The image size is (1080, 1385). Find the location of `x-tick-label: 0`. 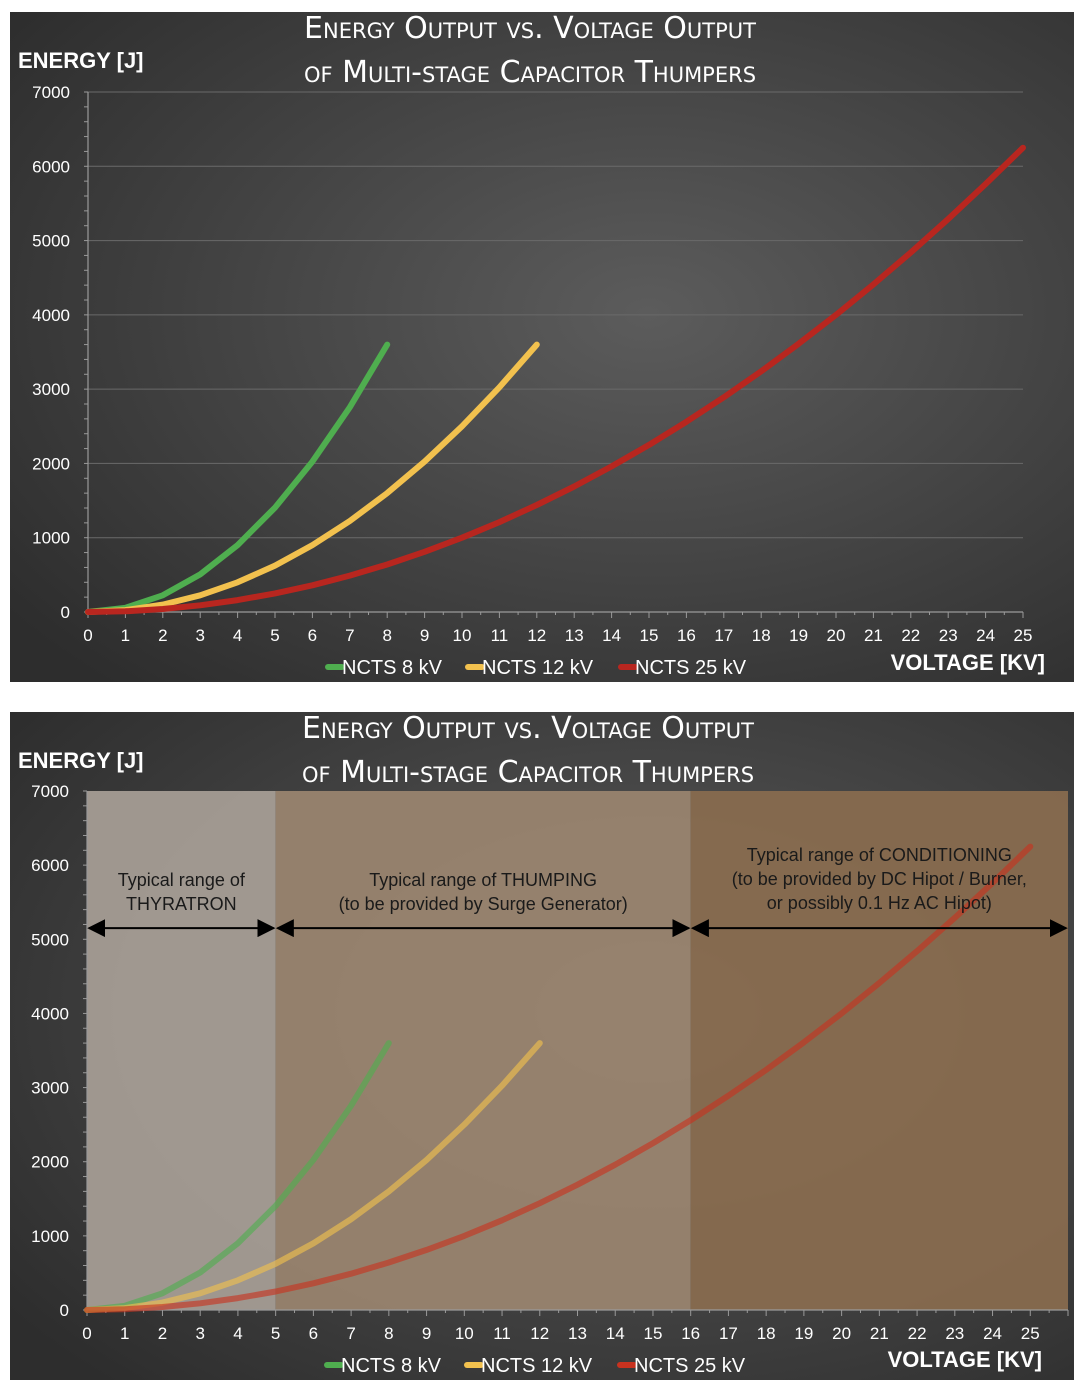

x-tick-label: 0 is located at coordinates (87, 635).